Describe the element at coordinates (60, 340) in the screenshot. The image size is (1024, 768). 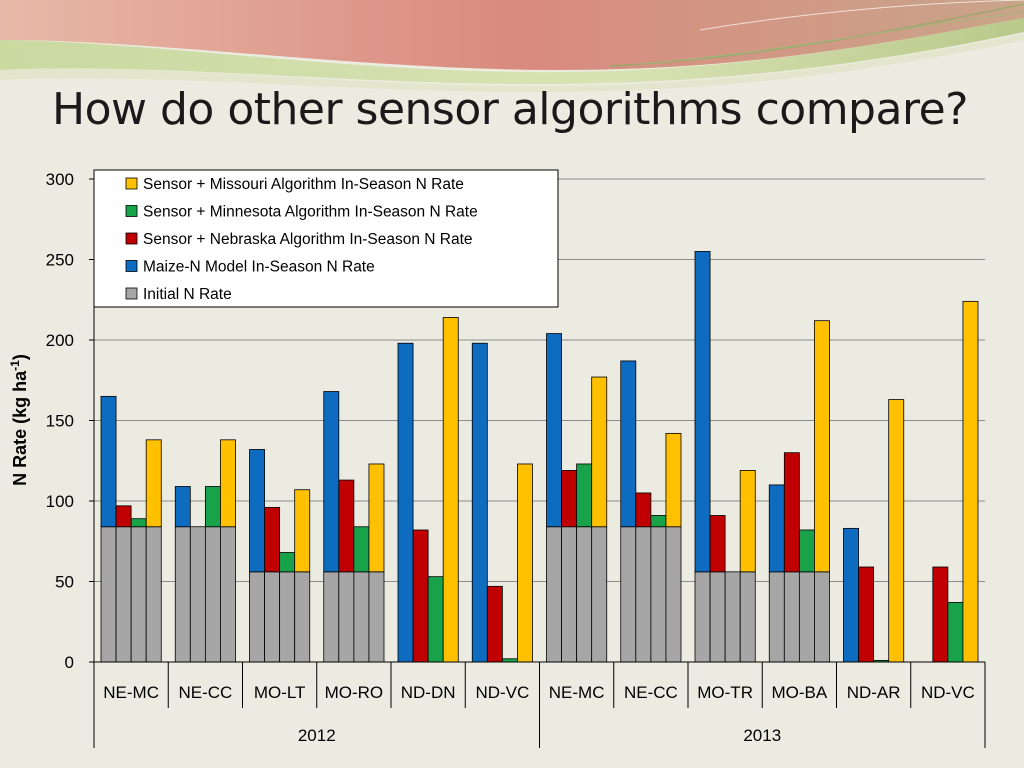
I see `y-tick-label: 200` at that location.